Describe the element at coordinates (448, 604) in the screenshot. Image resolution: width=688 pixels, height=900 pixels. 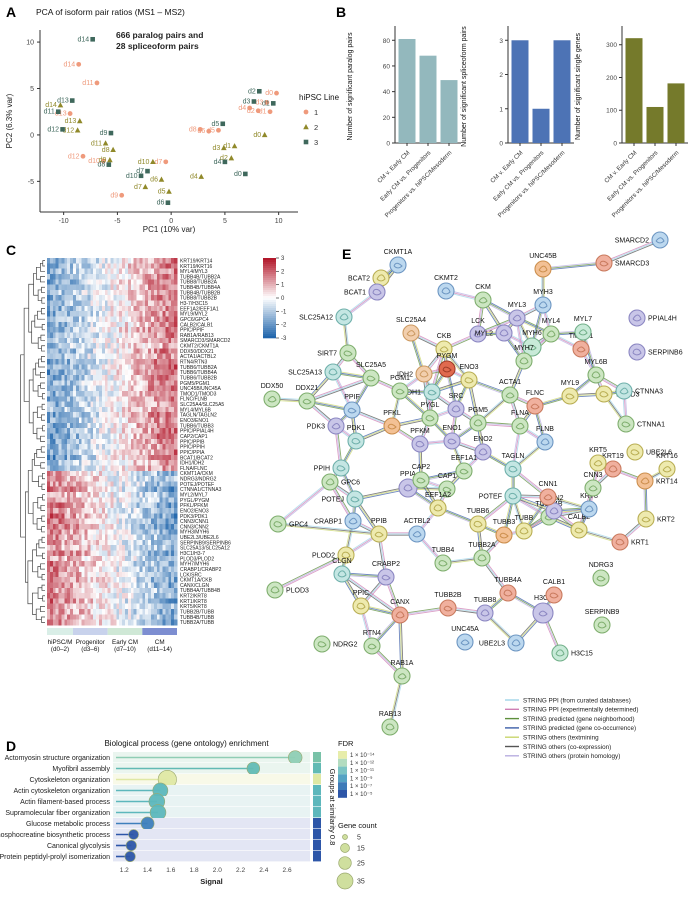
I see `network-node-TUBB2B: TUBB2B` at that location.